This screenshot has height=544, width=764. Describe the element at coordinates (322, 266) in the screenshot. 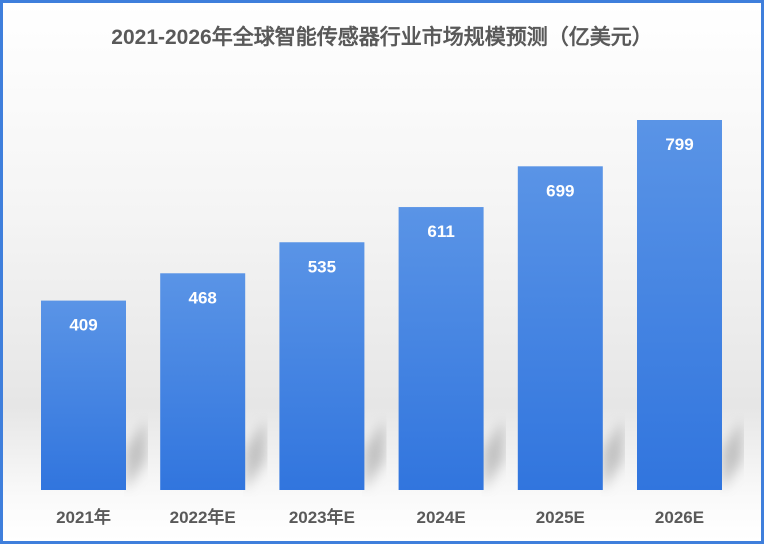

I see `data-label: 535` at that location.